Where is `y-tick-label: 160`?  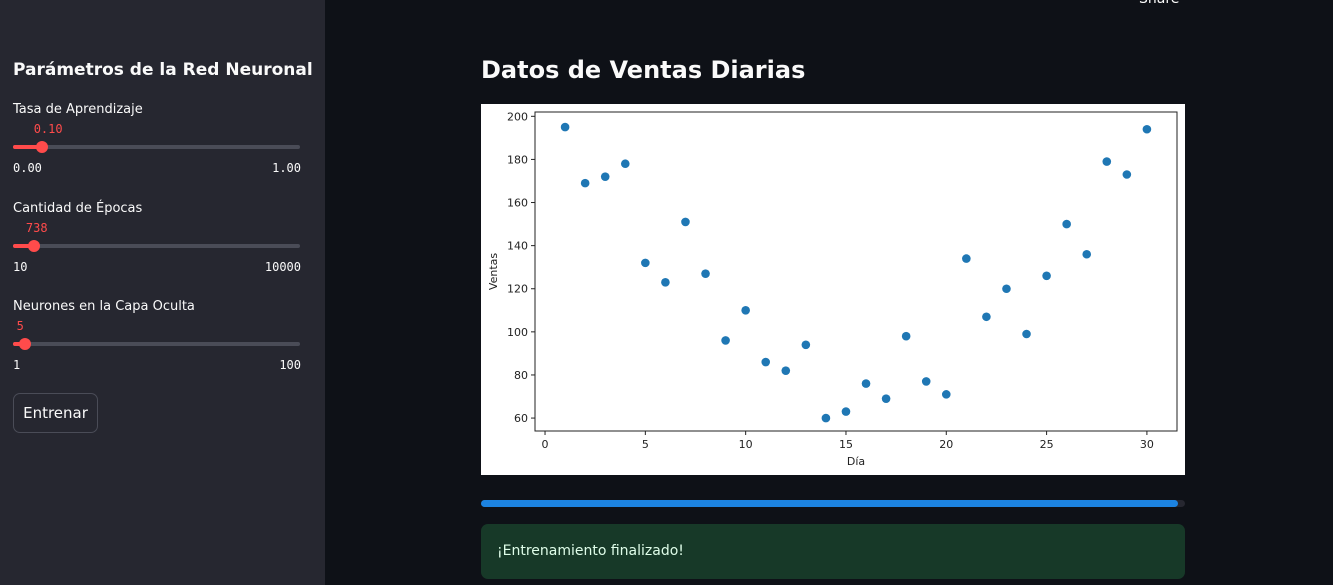
y-tick-label: 160 is located at coordinates (517, 203).